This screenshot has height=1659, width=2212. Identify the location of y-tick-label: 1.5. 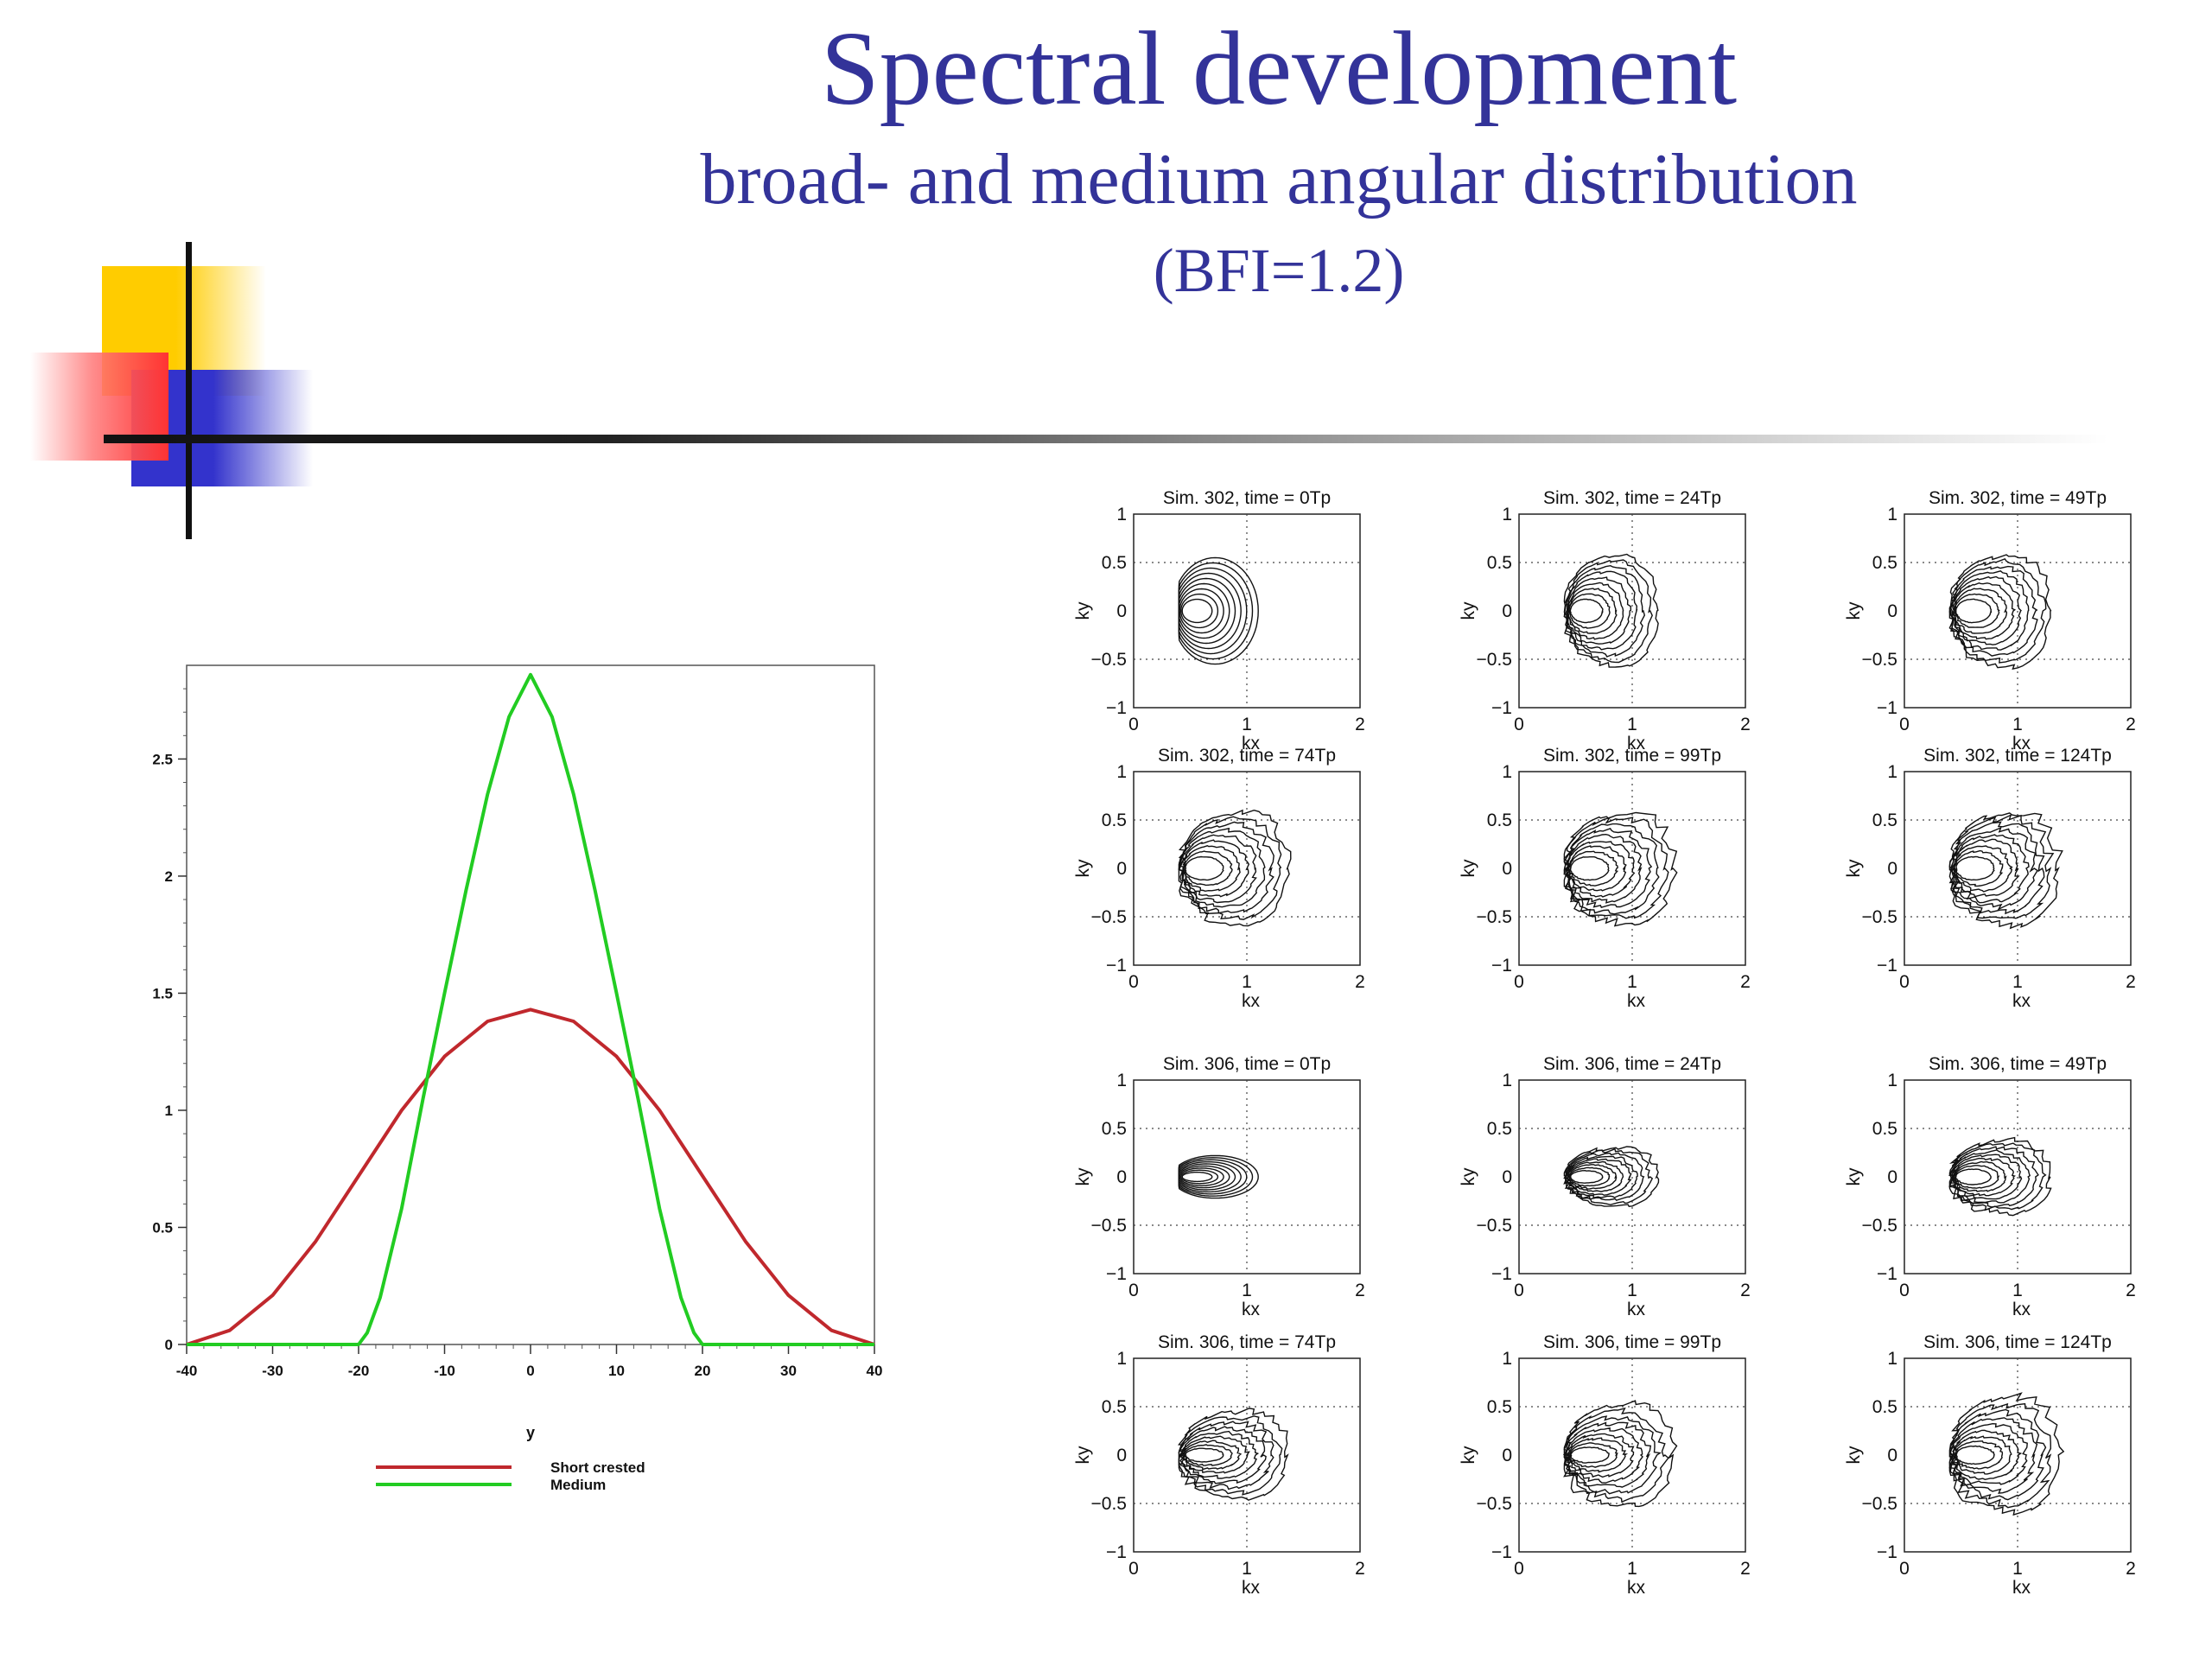
(162, 993).